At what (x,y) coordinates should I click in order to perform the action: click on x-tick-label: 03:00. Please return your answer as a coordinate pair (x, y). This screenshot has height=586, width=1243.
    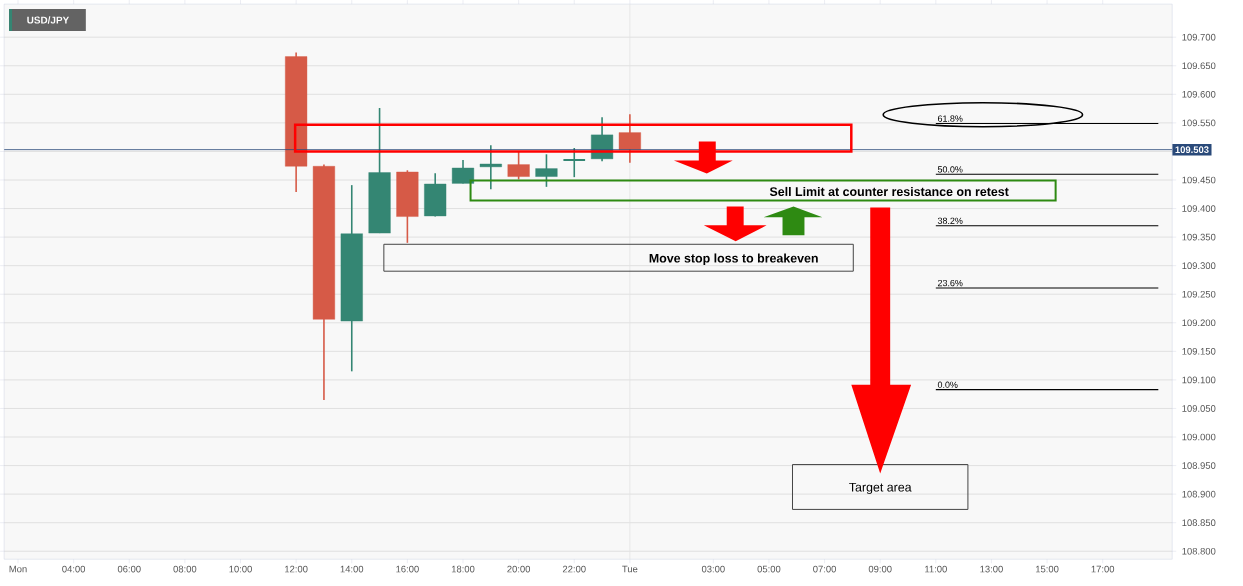
    Looking at the image, I should click on (713, 569).